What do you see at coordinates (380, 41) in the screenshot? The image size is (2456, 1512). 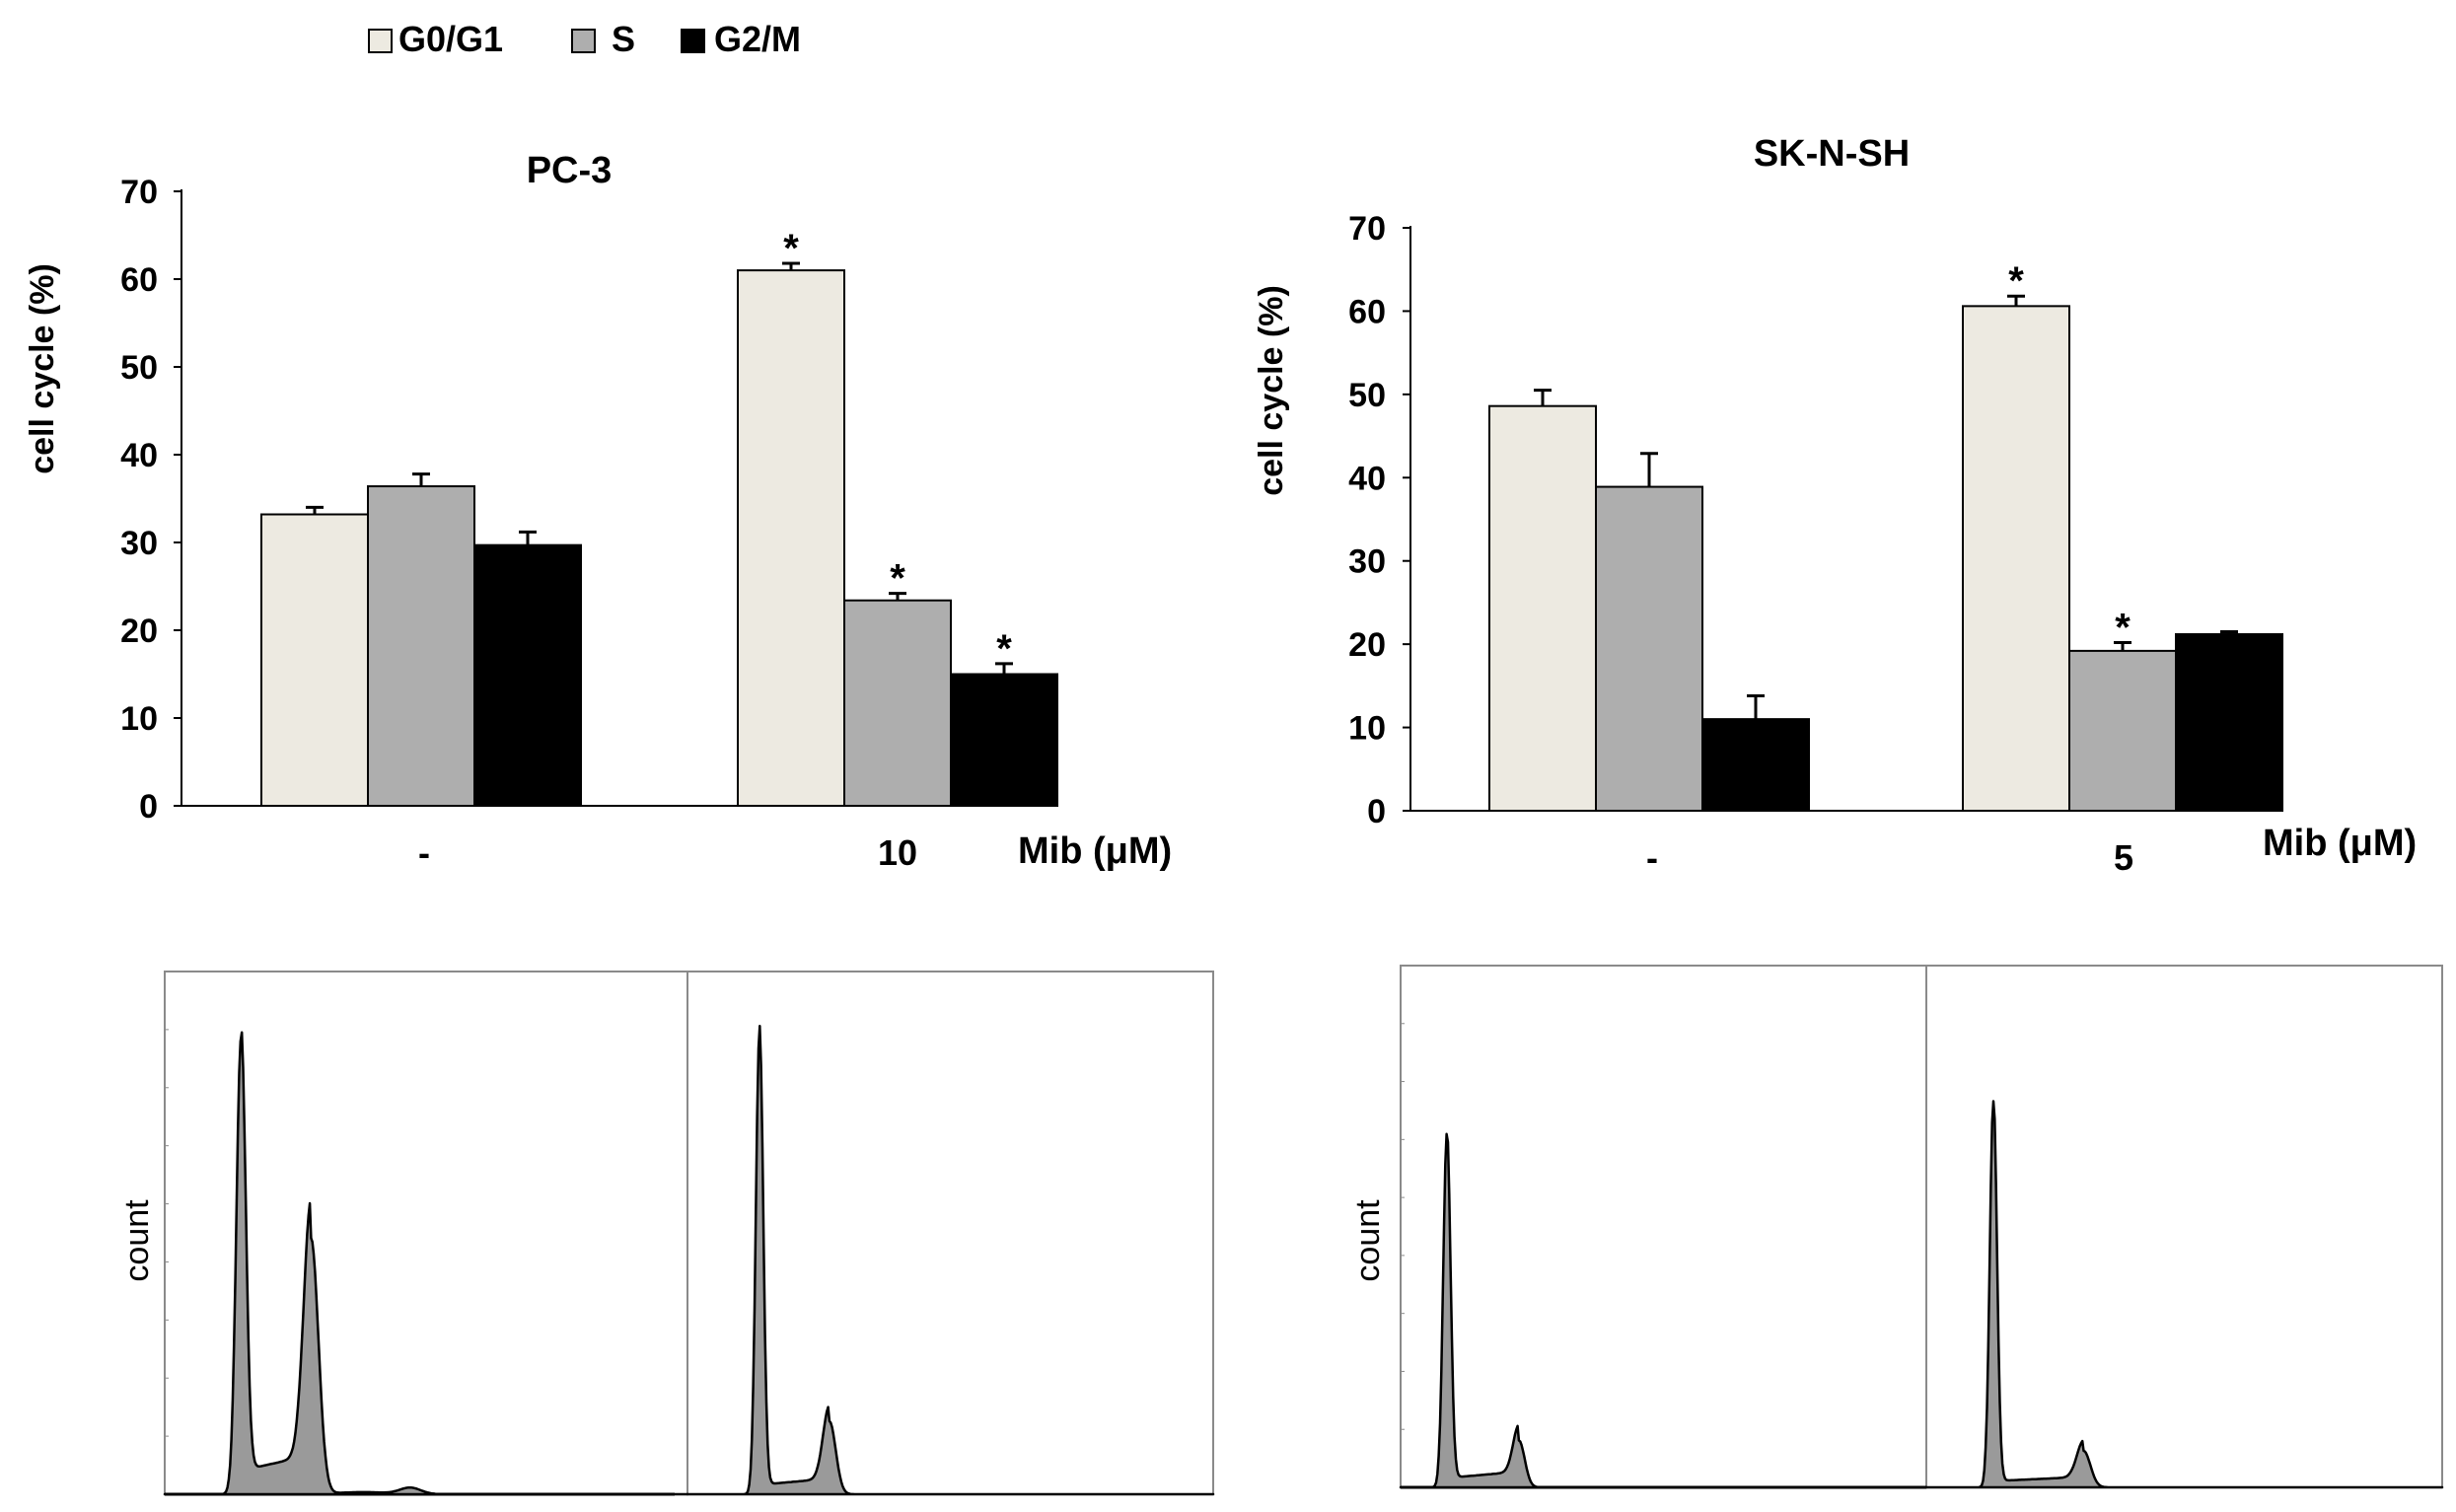 I see `legend-swatch-g0g1` at bounding box center [380, 41].